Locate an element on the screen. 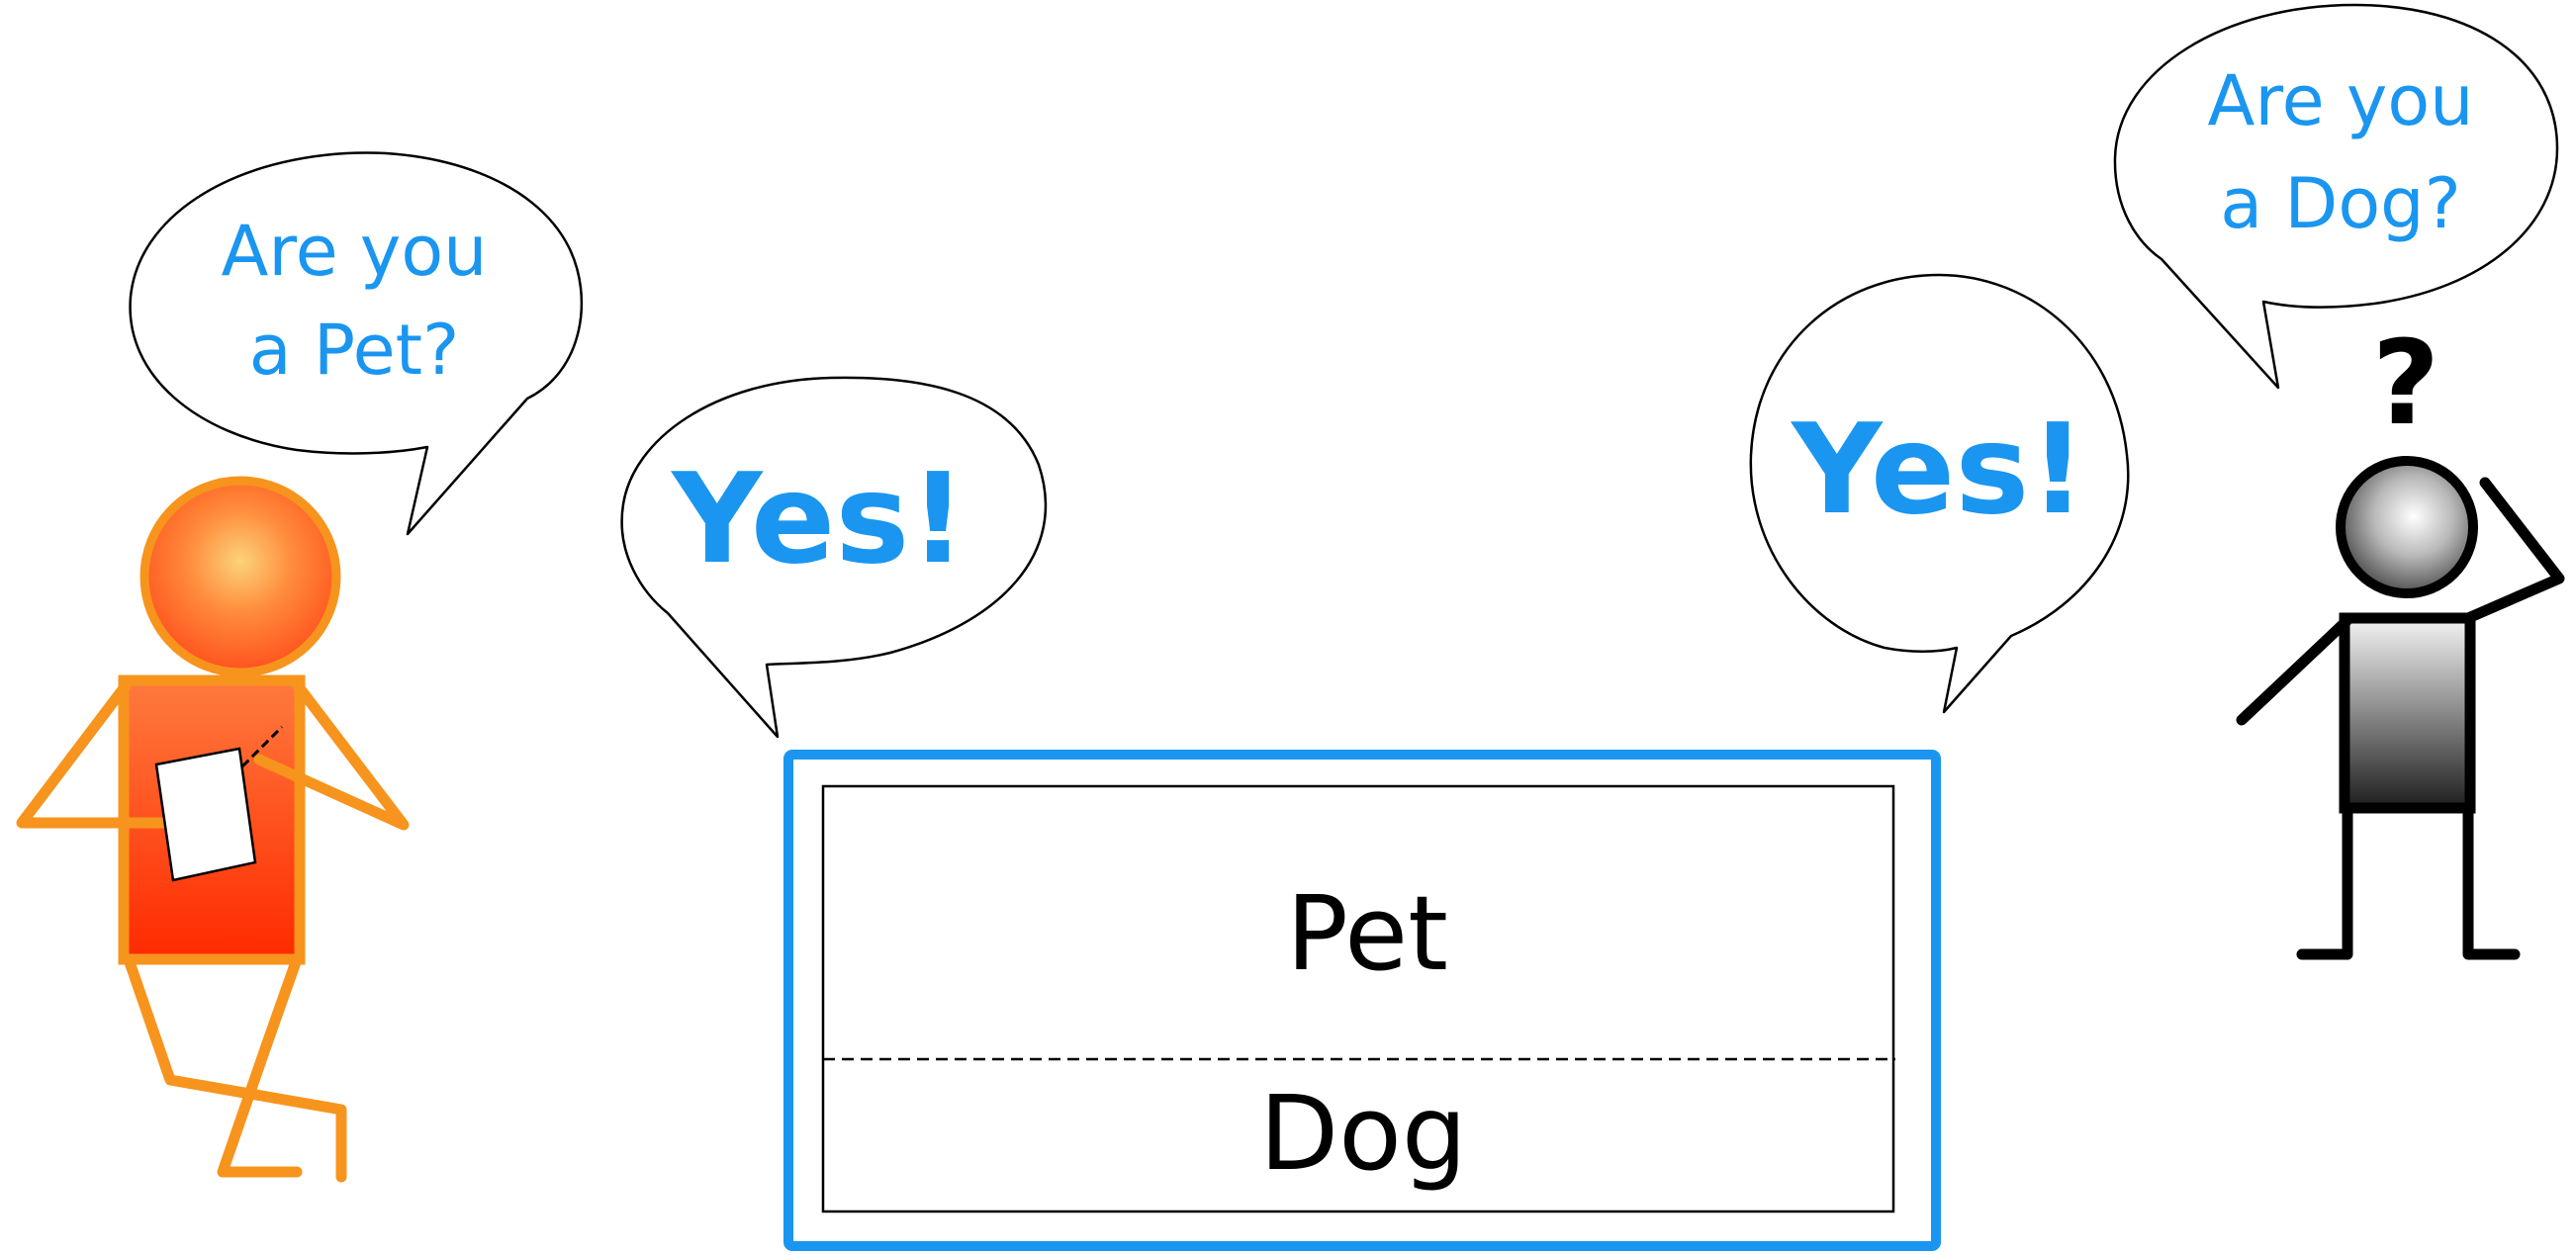  right-question-bubble: Are you a Dog? is located at coordinates (2336, 196).